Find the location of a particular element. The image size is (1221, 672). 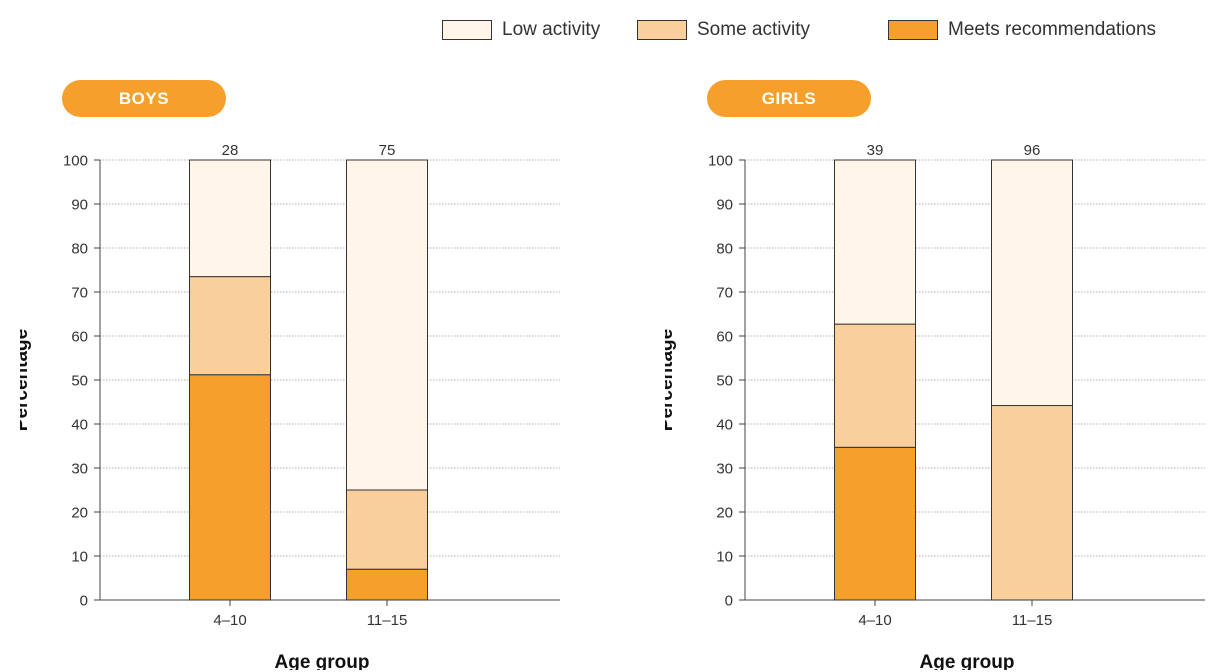

boys-y-tick-label: 90 is located at coordinates (79, 205).